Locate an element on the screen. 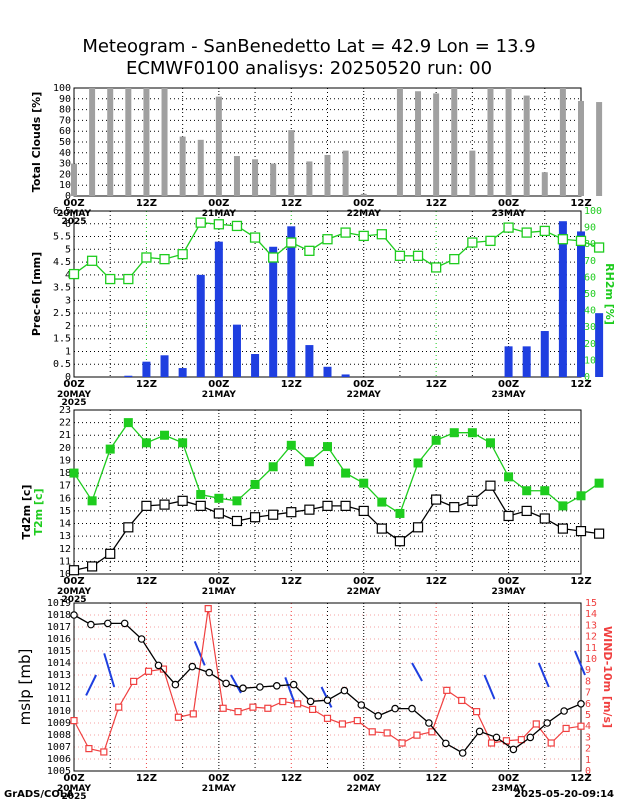  y2-tick-label: 14 is located at coordinates (591, 614).